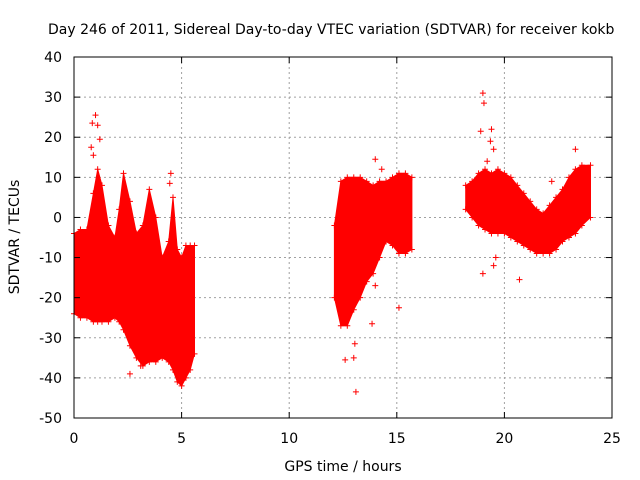  Describe the element at coordinates (50, 299) in the screenshot. I see `y-tick-label: -20` at that location.